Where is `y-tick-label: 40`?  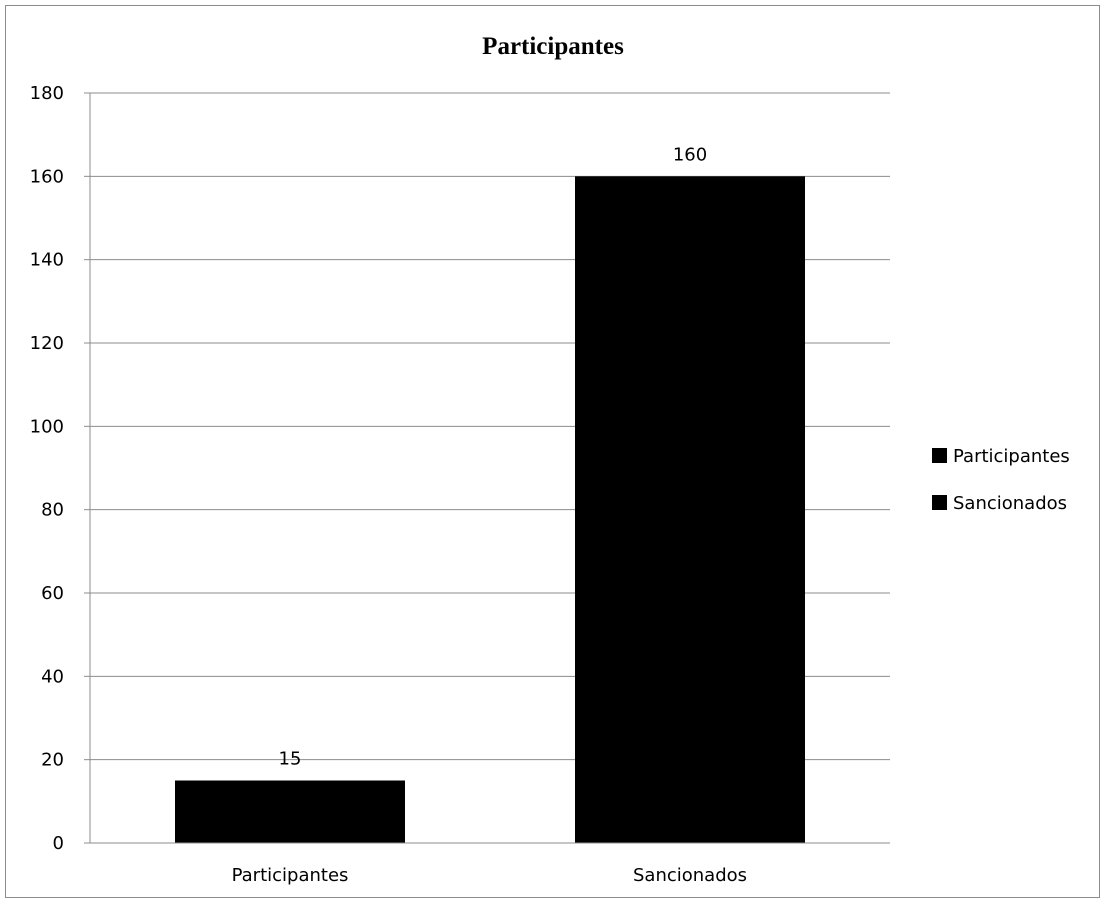
y-tick-label: 40 is located at coordinates (52, 676).